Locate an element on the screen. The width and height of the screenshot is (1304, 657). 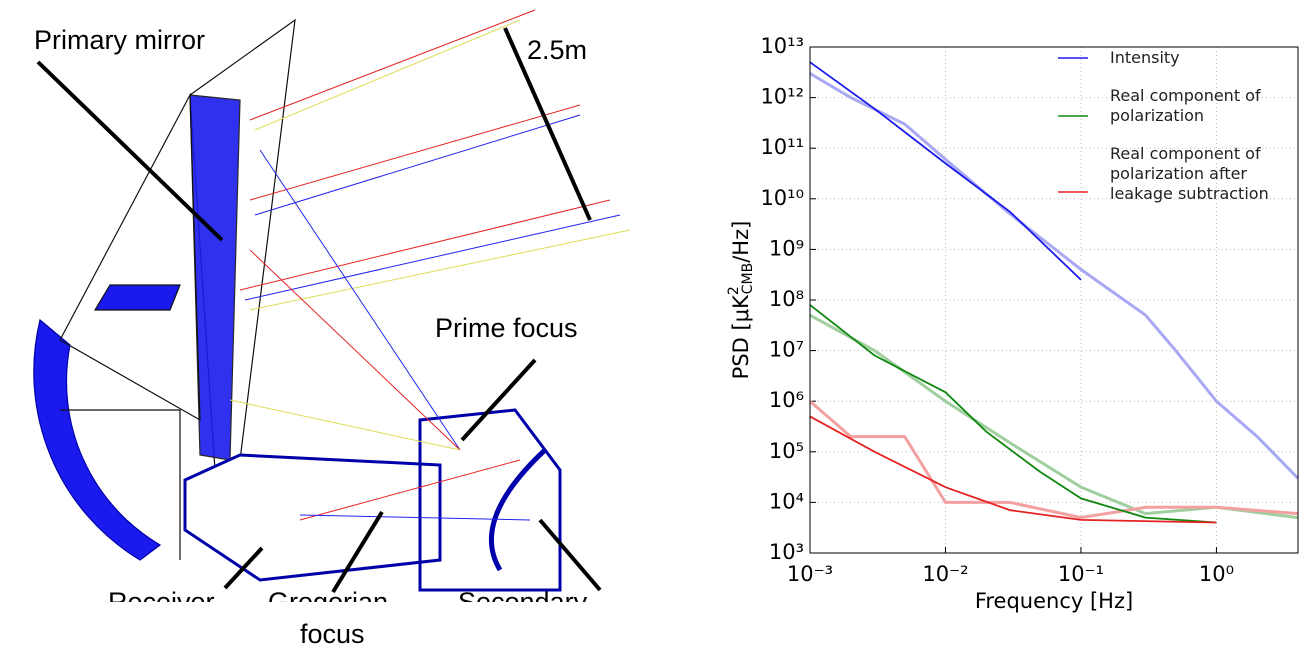
x-tick-label: 10⁻³ is located at coordinates (810, 574).